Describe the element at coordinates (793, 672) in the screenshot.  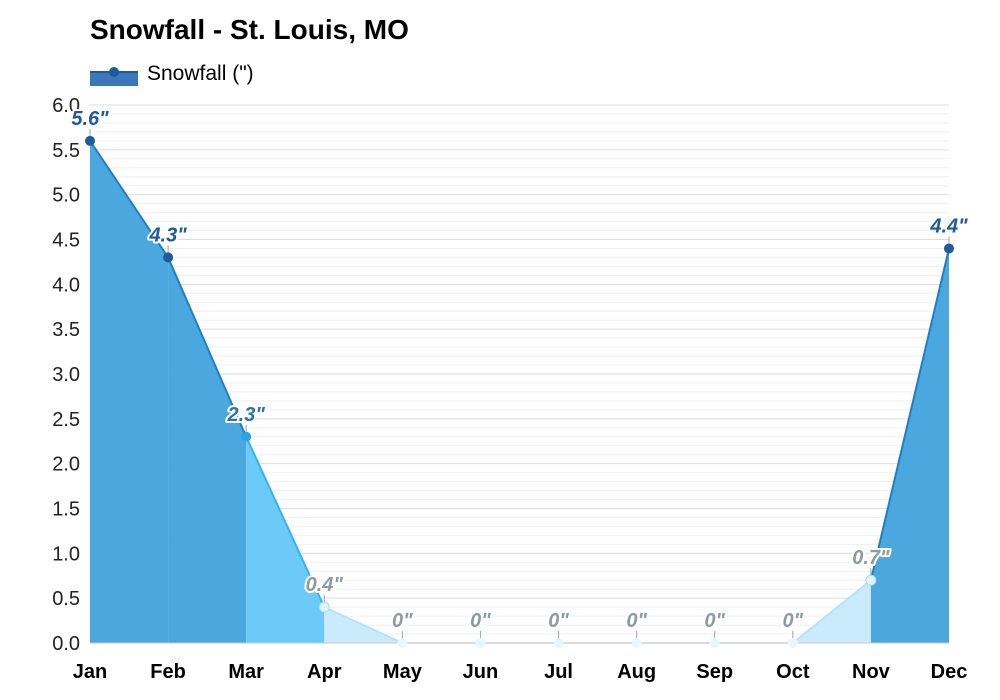
I see `x-tick-label: Oct` at that location.